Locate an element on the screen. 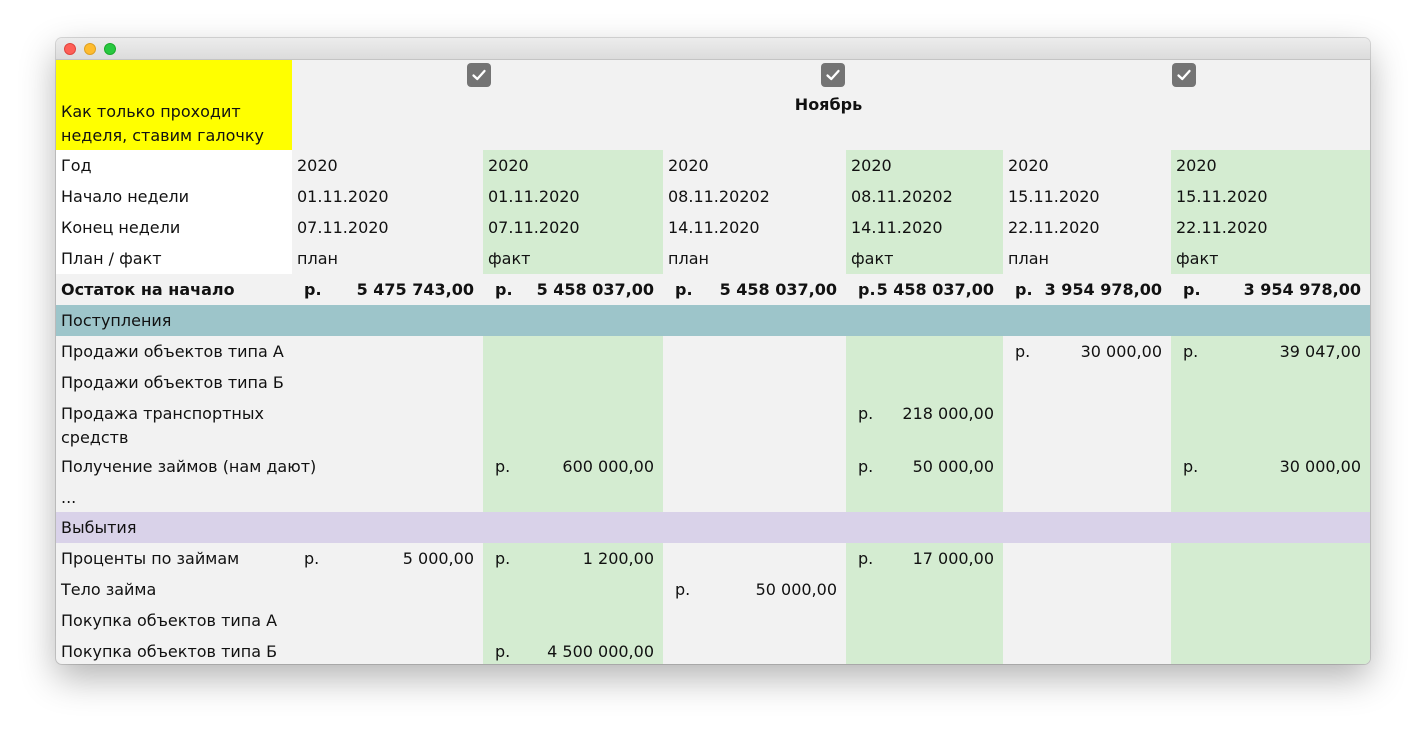 The width and height of the screenshot is (1426, 739). income-row-label: Продажа транспортных средств is located at coordinates (162, 425).